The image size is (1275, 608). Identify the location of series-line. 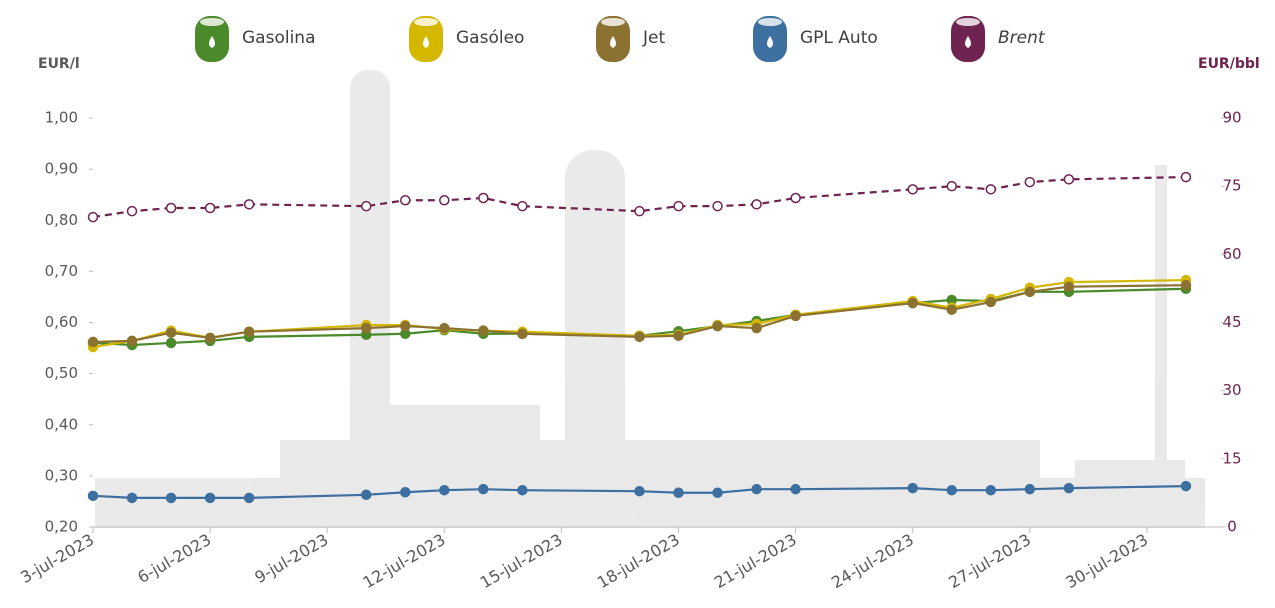
(639, 197).